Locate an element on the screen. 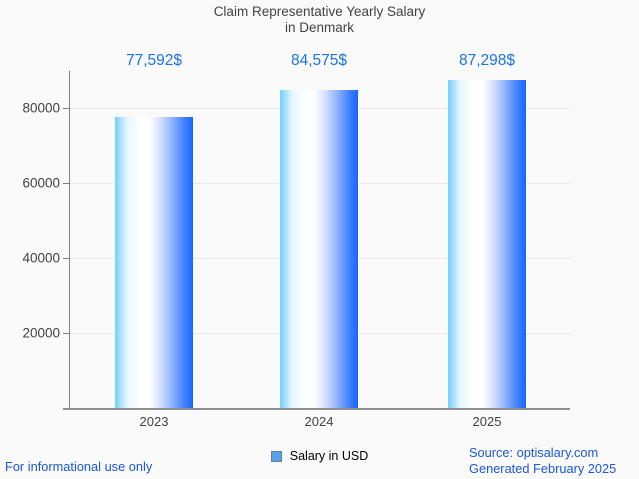  chart-legend: Salary in USD is located at coordinates (319, 456).